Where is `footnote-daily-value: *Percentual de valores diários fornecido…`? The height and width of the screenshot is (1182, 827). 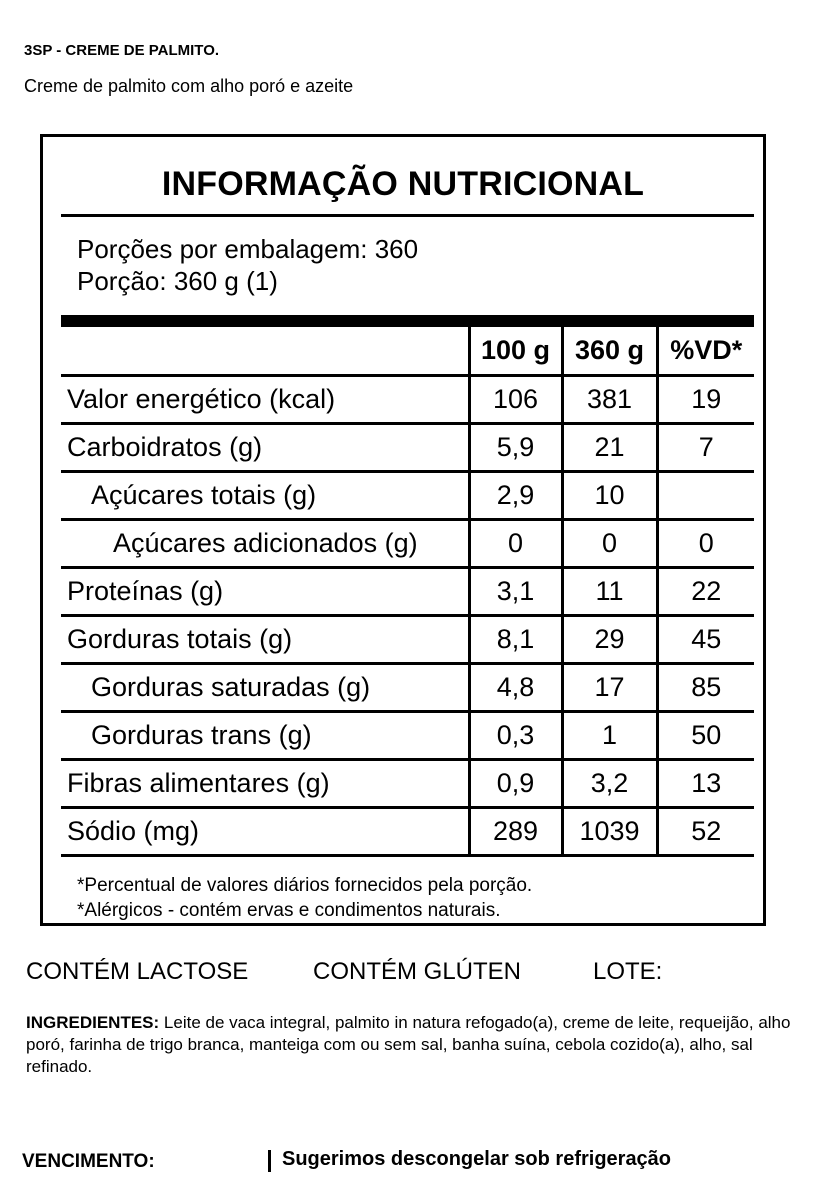
footnote-daily-value: *Percentual de valores diários fornecido… is located at coordinates (305, 885).